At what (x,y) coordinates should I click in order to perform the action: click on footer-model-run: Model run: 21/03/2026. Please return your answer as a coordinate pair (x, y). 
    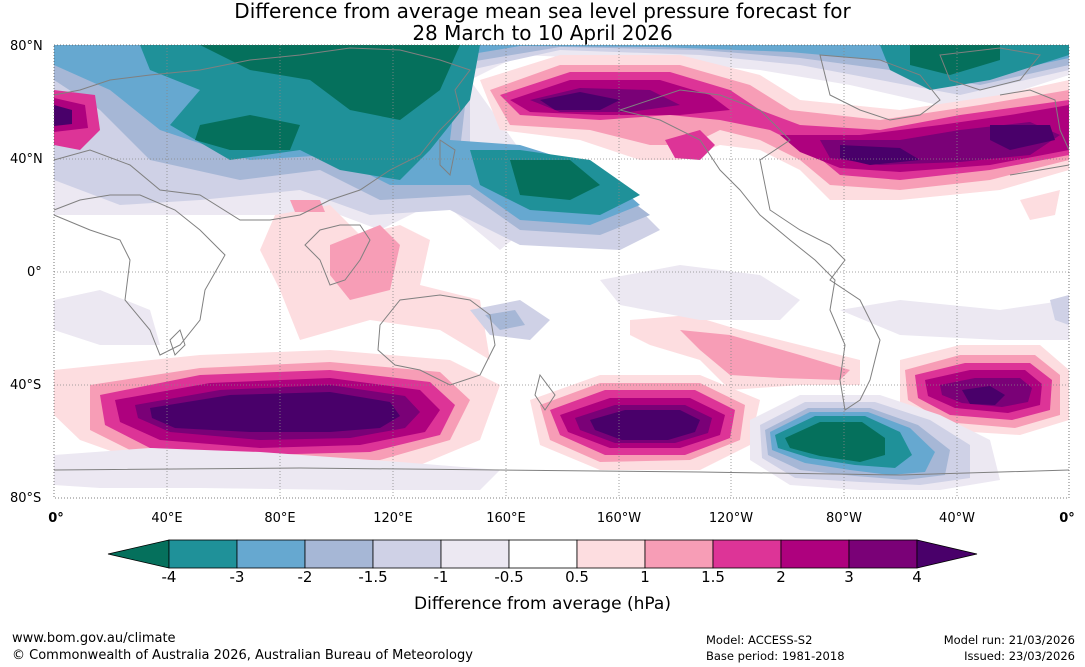
    Looking at the image, I should click on (1009, 640).